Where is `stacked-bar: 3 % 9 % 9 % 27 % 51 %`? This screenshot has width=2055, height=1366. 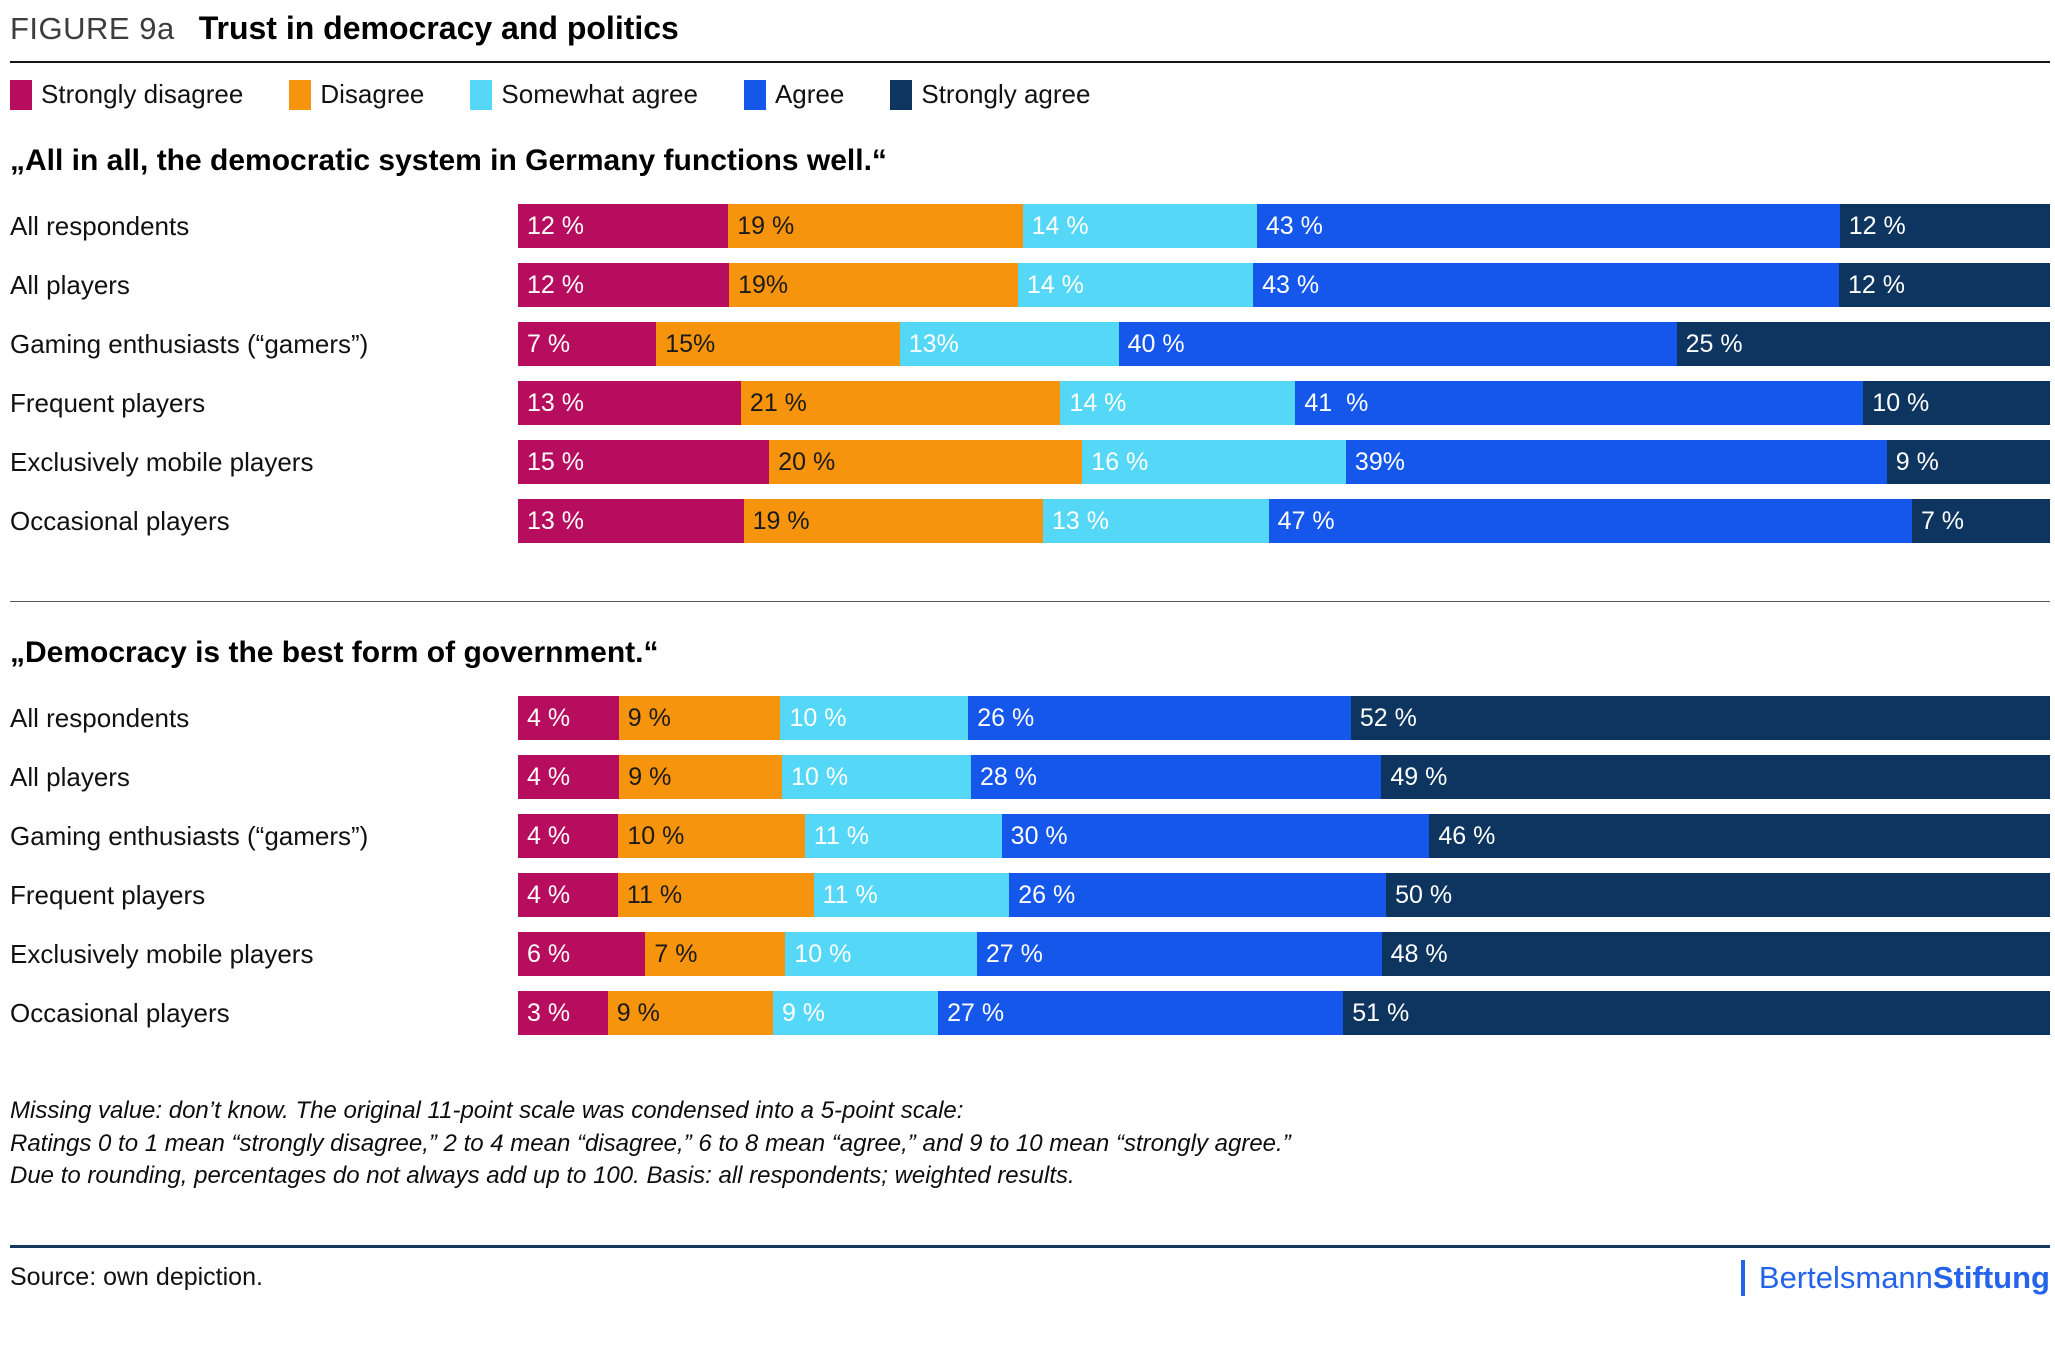 stacked-bar: 3 % 9 % 9 % 27 % 51 % is located at coordinates (1284, 1013).